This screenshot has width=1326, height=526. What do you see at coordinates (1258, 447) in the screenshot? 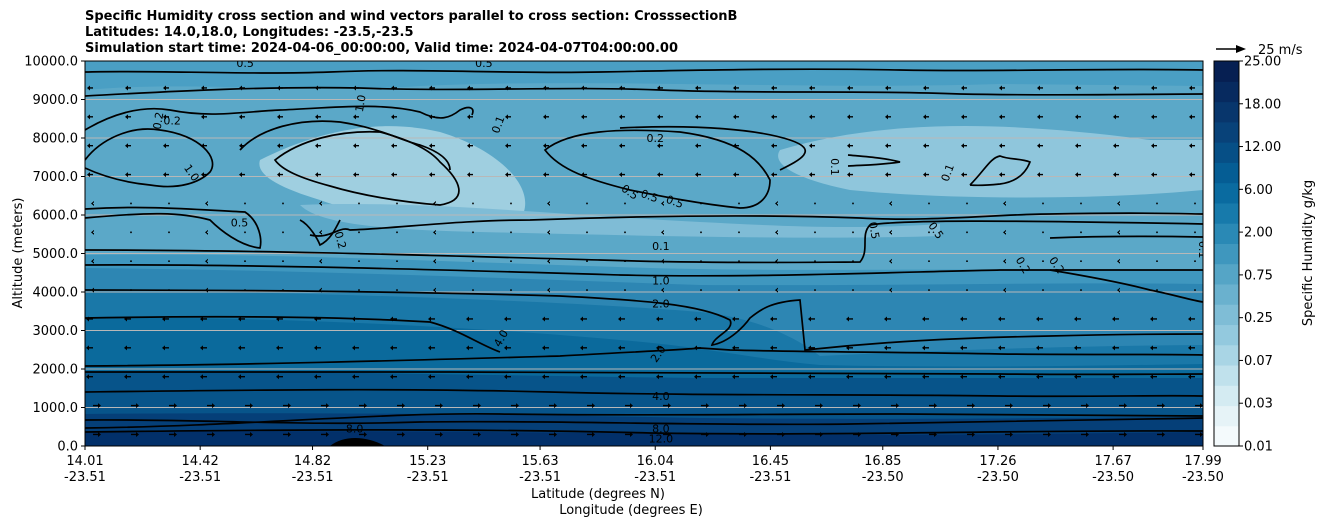
I see `colorbar-tick-label: 0.01` at bounding box center [1258, 447].